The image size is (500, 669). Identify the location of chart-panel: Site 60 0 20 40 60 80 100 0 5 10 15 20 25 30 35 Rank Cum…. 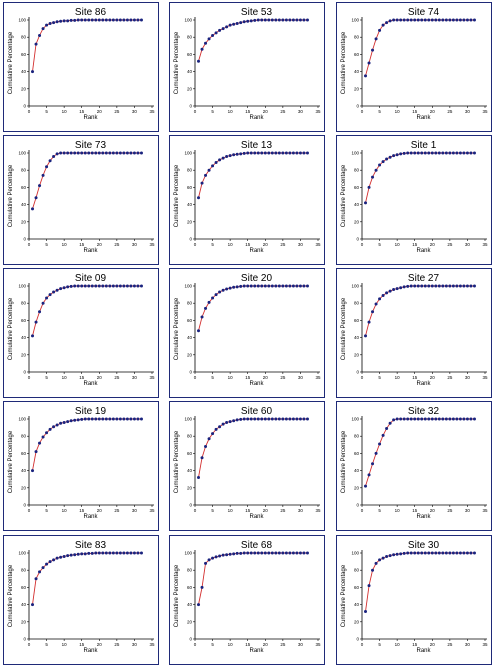
(247, 466).